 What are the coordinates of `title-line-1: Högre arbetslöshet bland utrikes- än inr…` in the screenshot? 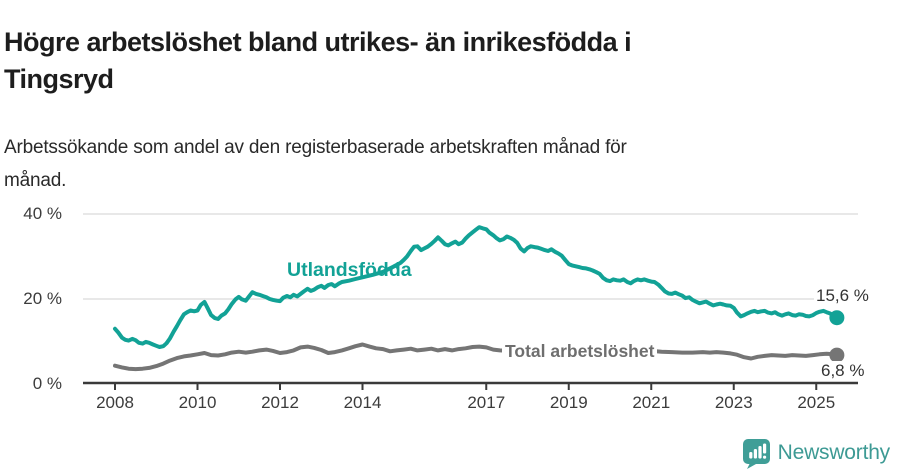 It's located at (318, 42).